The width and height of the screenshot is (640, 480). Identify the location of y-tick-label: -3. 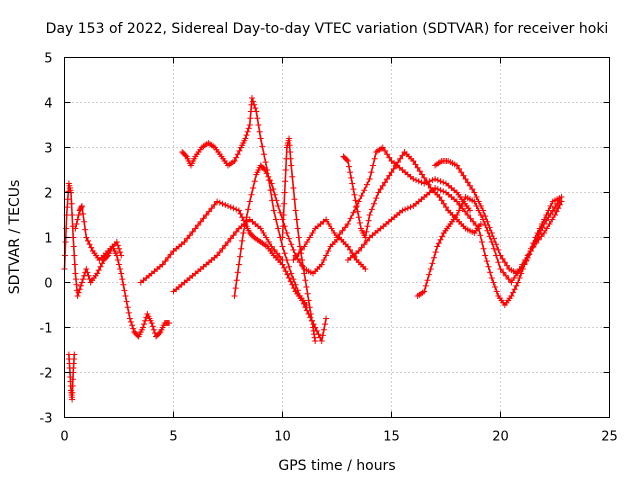
(46, 419).